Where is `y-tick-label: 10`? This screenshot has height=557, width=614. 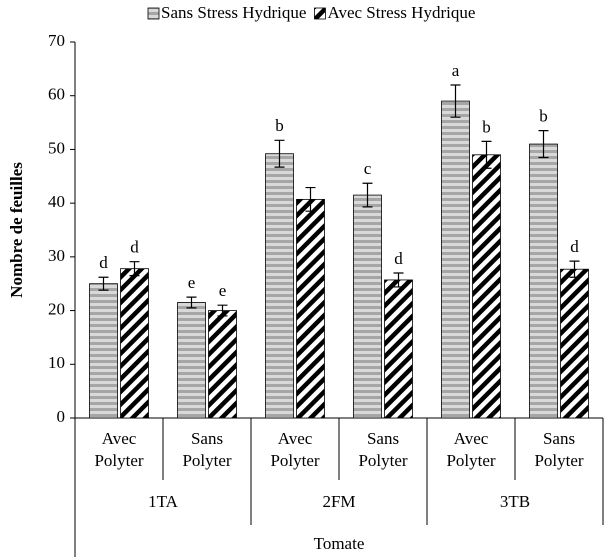
y-tick-label: 10 is located at coordinates (56, 362).